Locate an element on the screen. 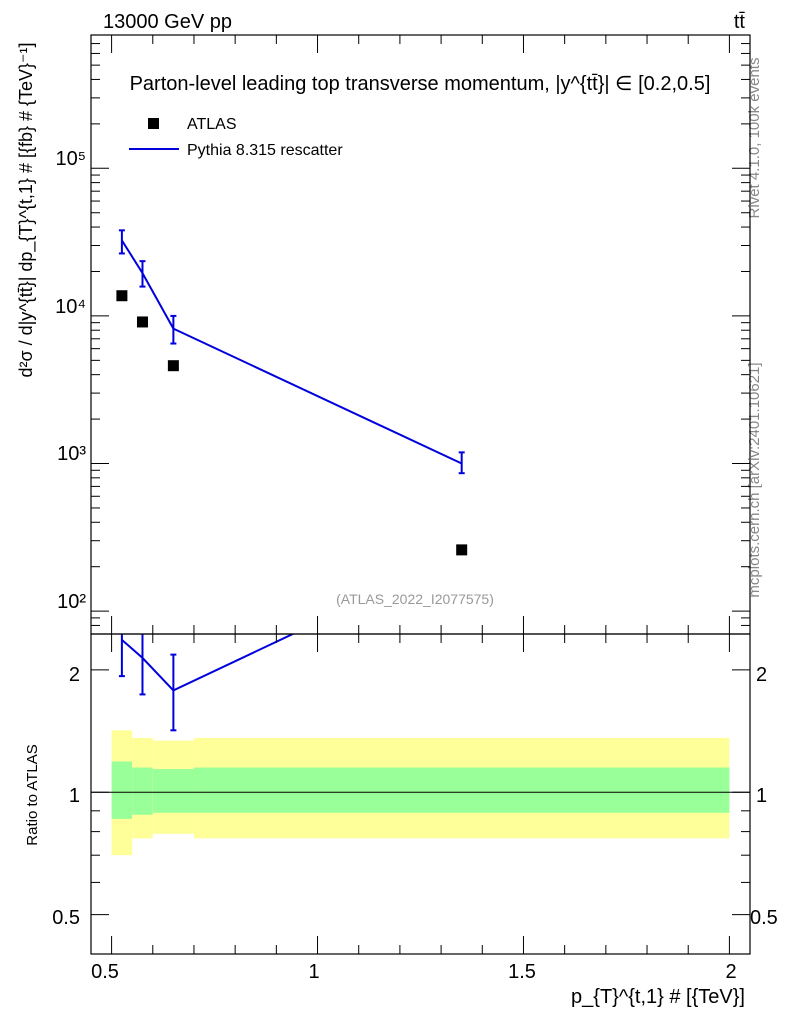 The width and height of the screenshot is (786, 1024). ratio-y-tick-label-right-1: 1 is located at coordinates (761, 796).